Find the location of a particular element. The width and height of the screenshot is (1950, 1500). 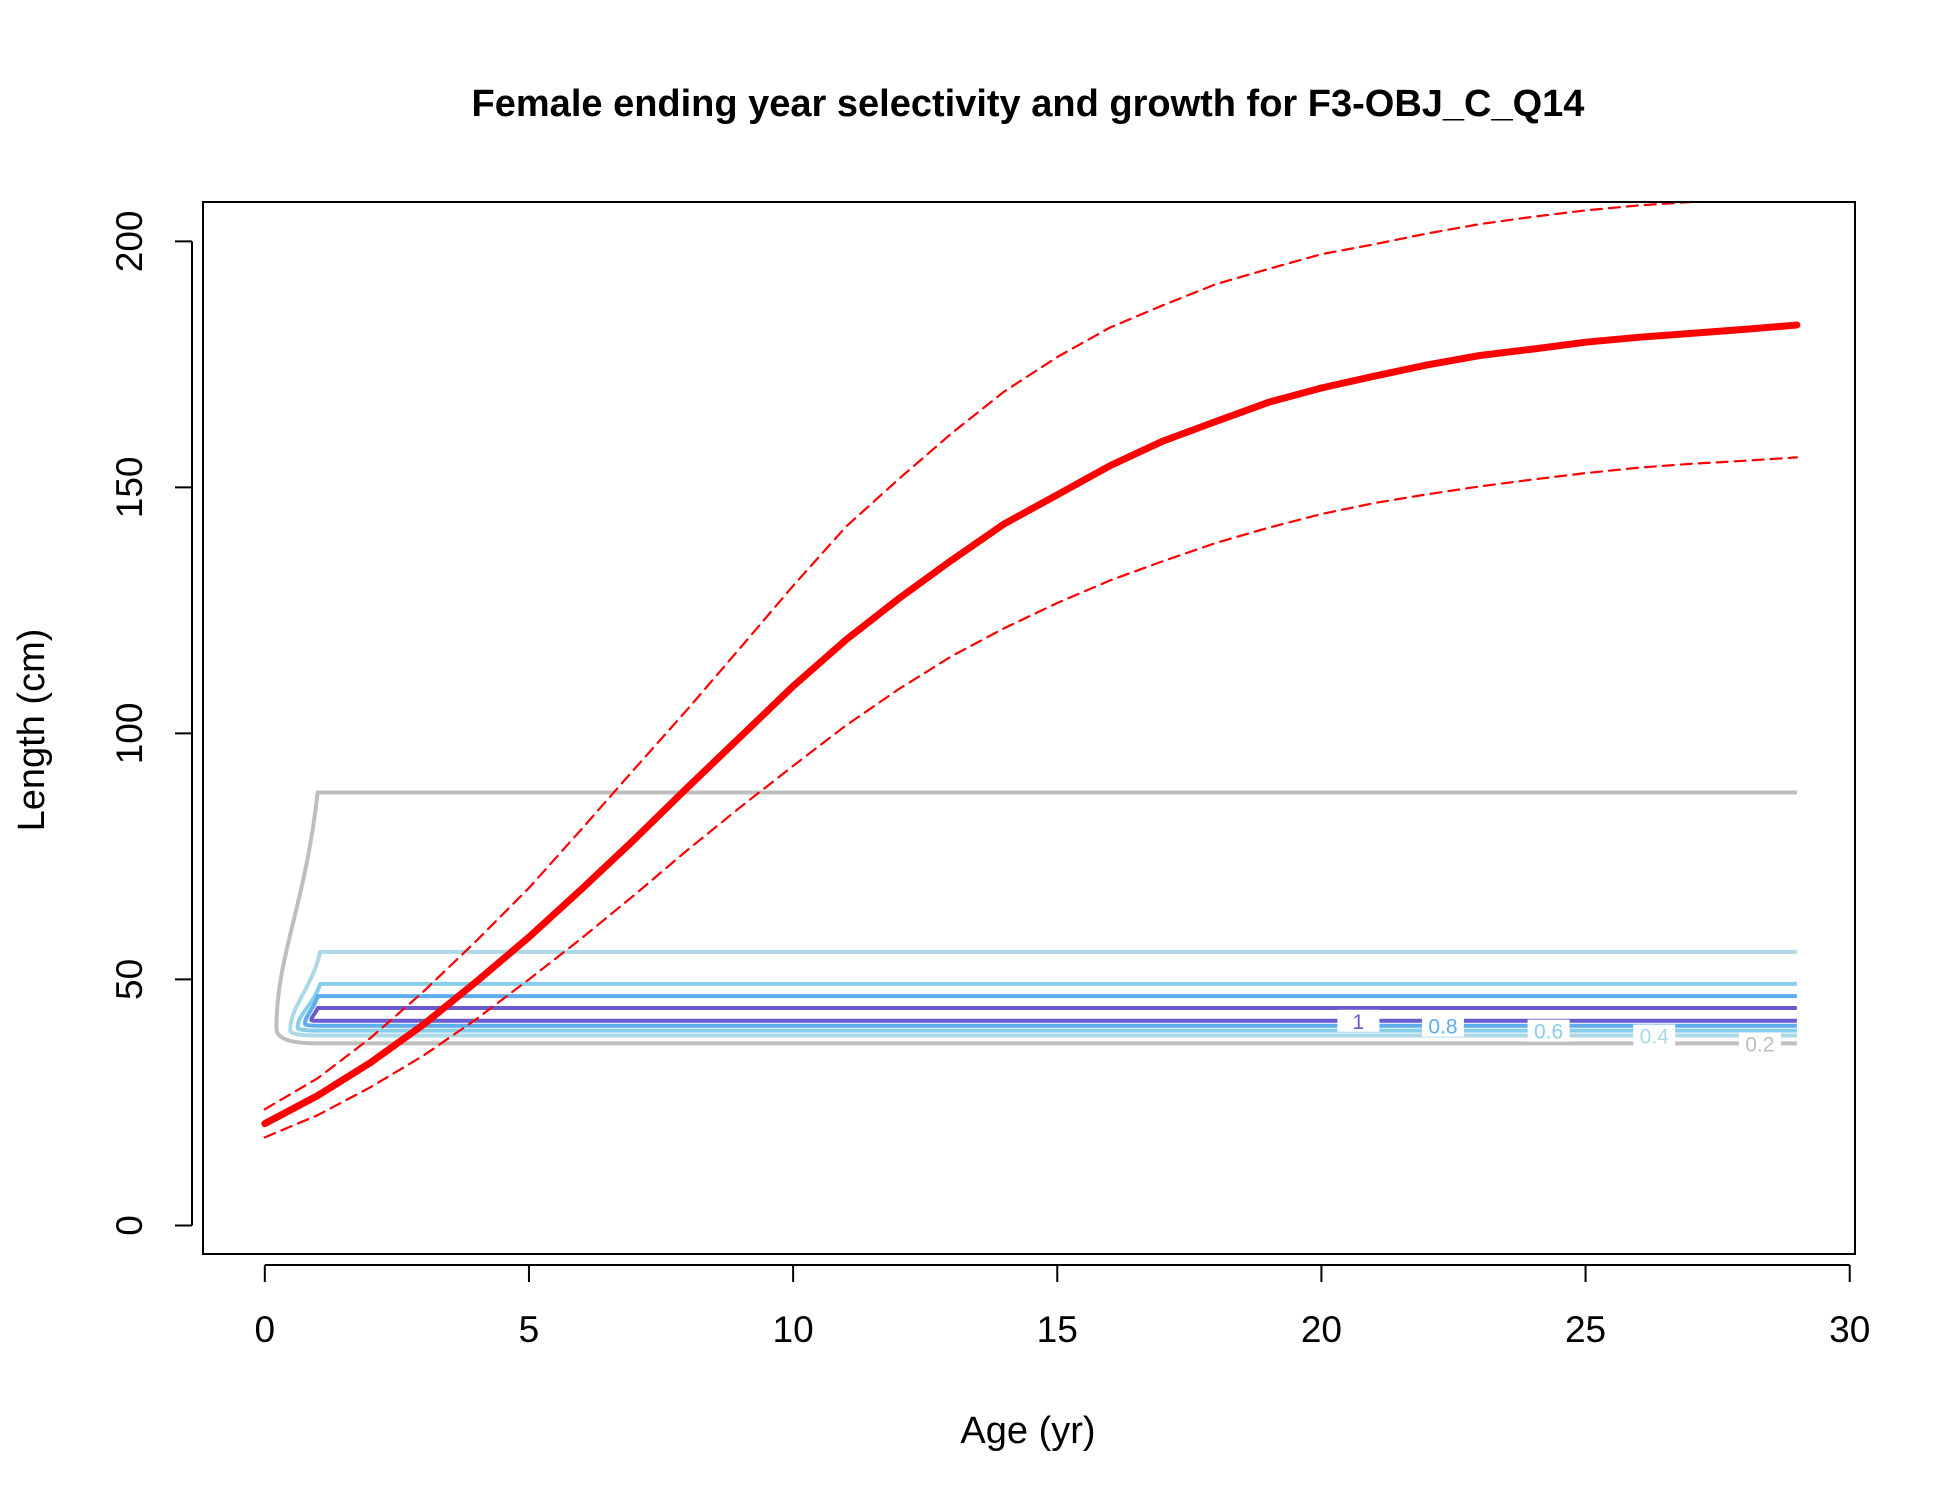

contour-label: 1 is located at coordinates (1359, 1022).